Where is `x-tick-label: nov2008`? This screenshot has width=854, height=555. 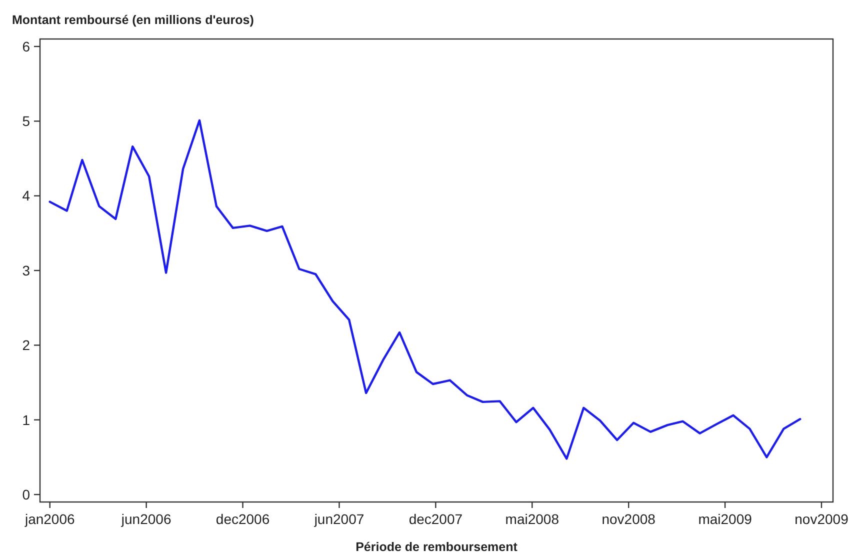 x-tick-label: nov2008 is located at coordinates (629, 519).